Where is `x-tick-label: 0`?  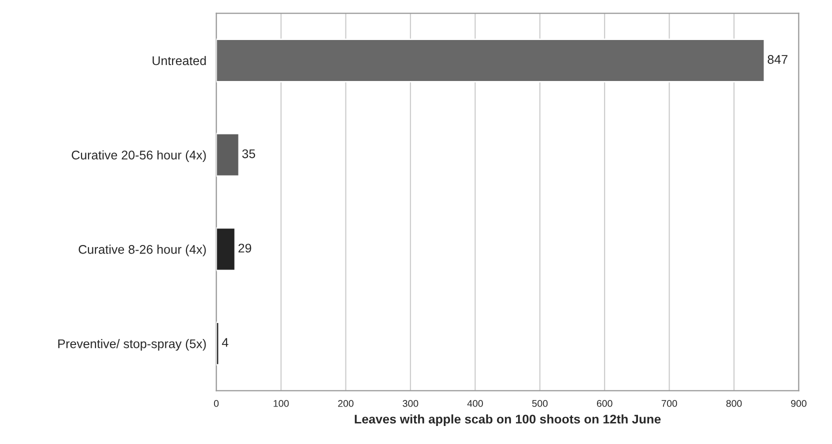
x-tick-label: 0 is located at coordinates (216, 403).